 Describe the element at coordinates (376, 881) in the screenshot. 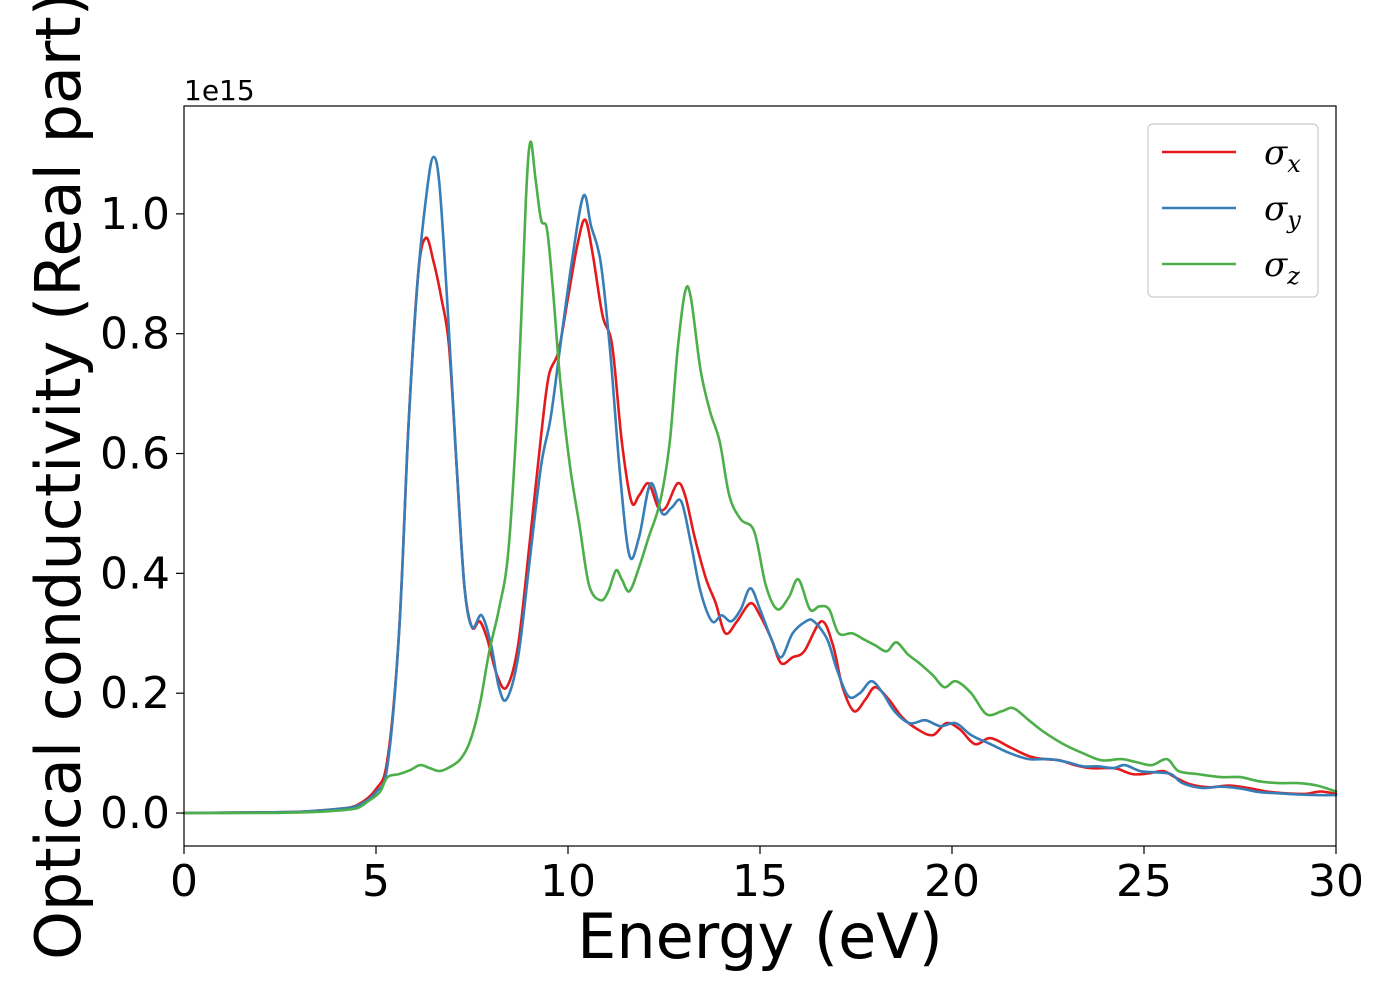

I see `x-tick-label: 5` at that location.